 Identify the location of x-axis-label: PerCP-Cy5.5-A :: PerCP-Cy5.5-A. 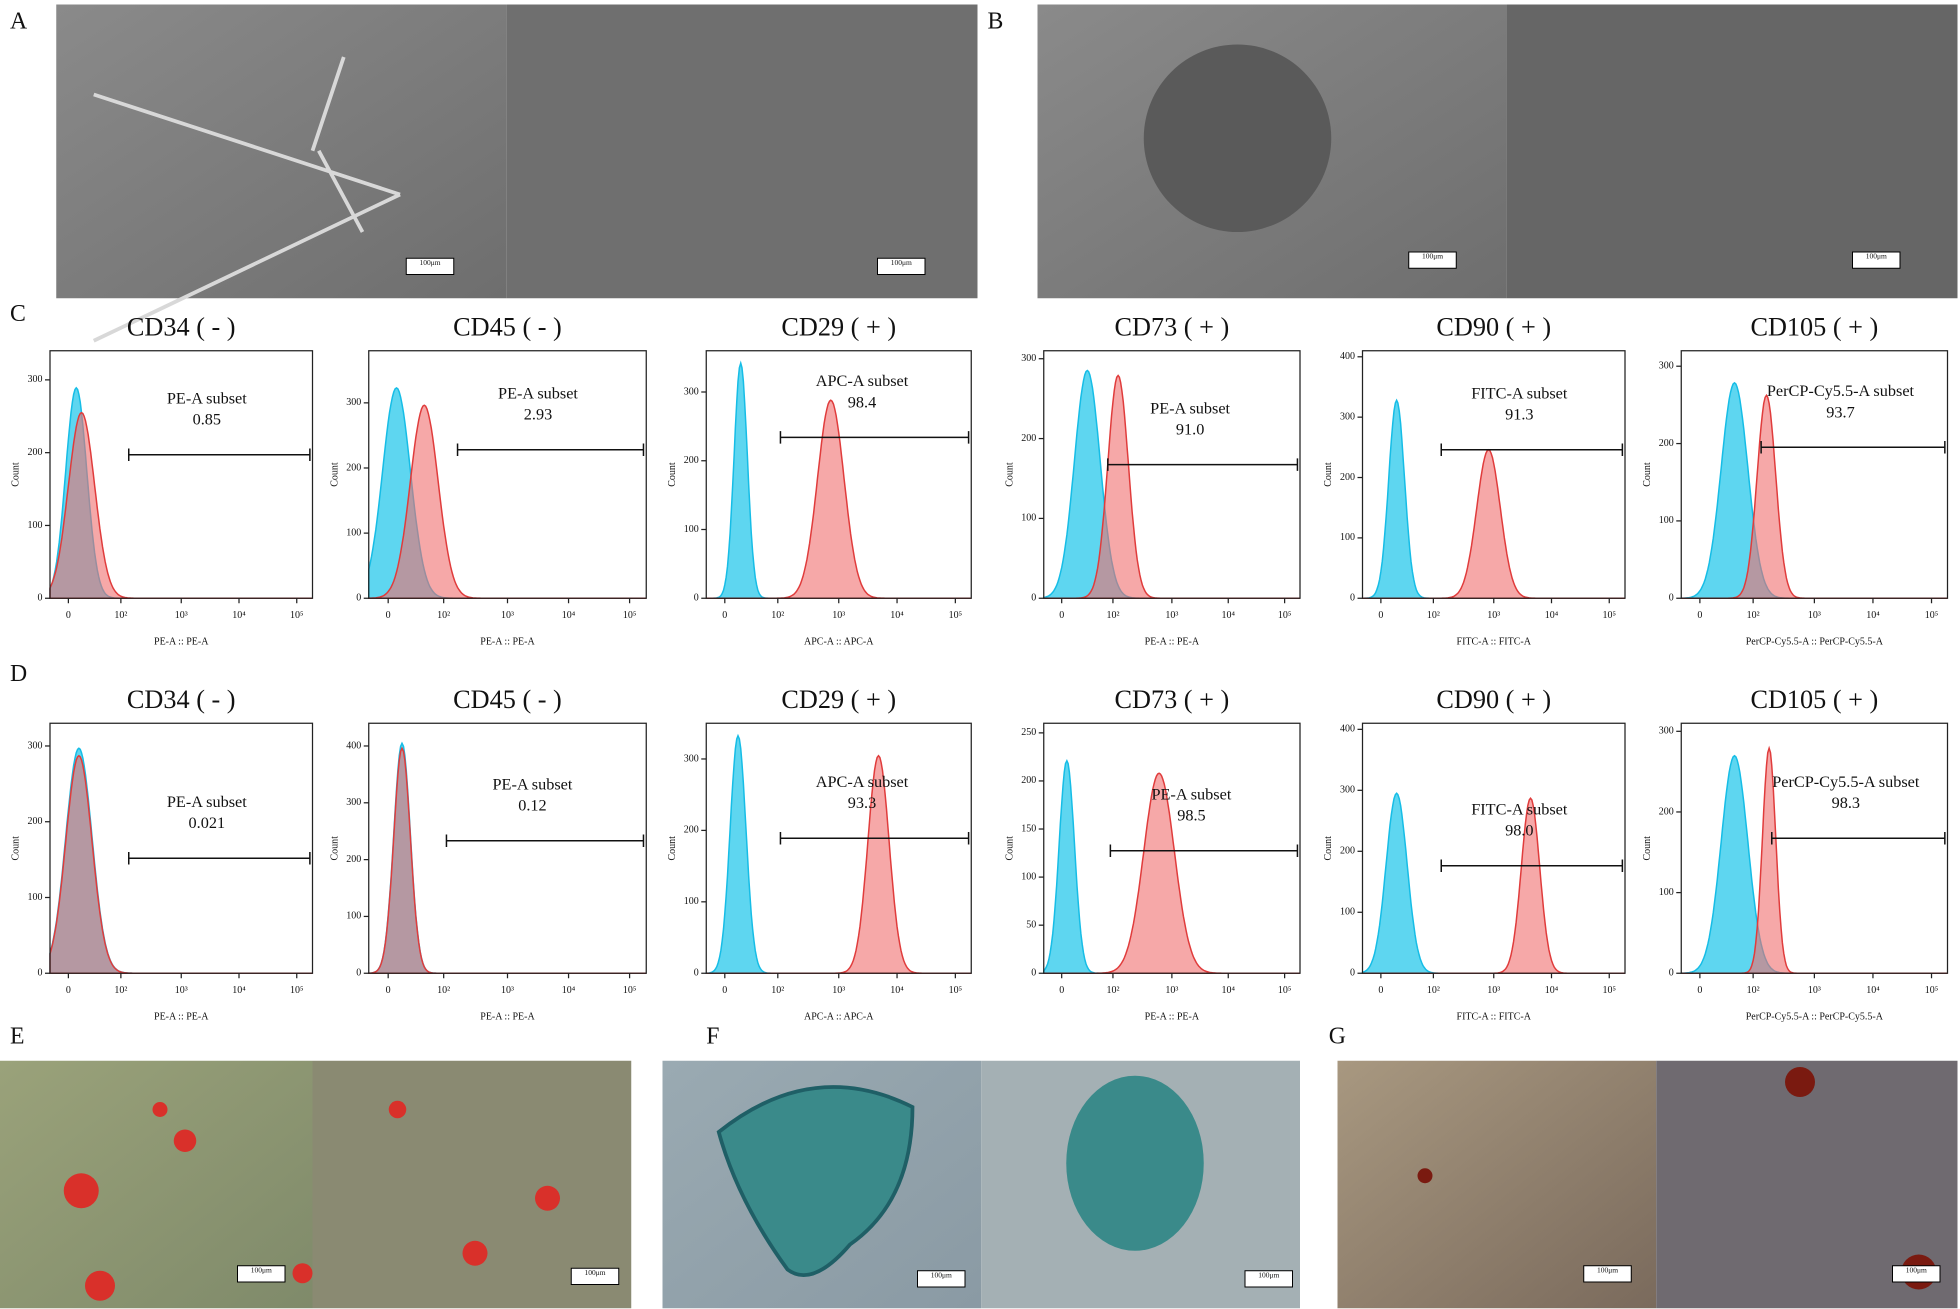
(1815, 1016).